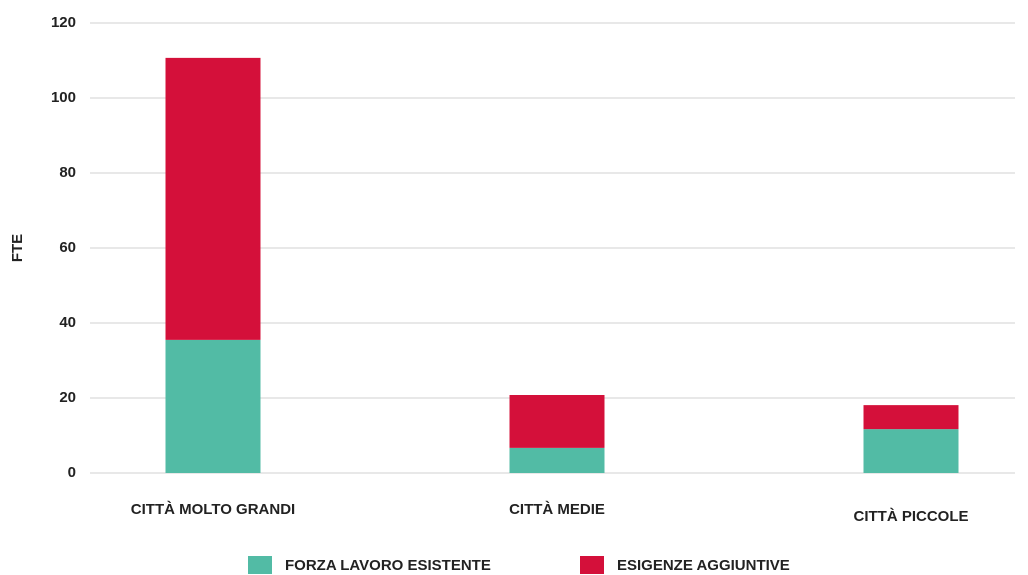 The image size is (1028, 575). I want to click on y-tick-label: 60, so click(67, 247).